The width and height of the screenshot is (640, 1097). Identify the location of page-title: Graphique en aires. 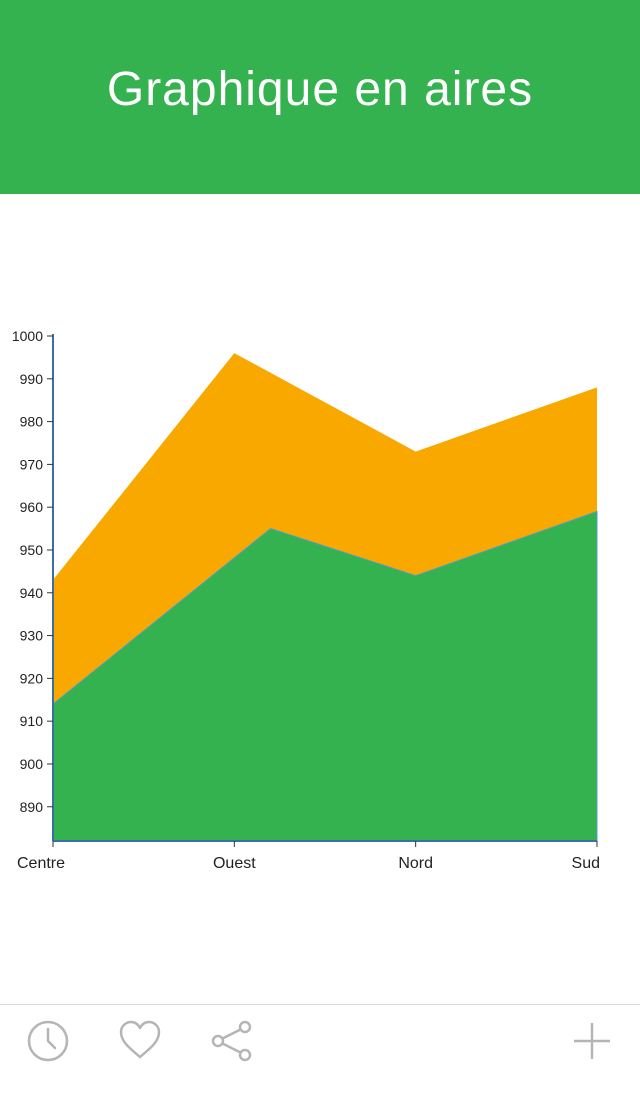
(320, 89).